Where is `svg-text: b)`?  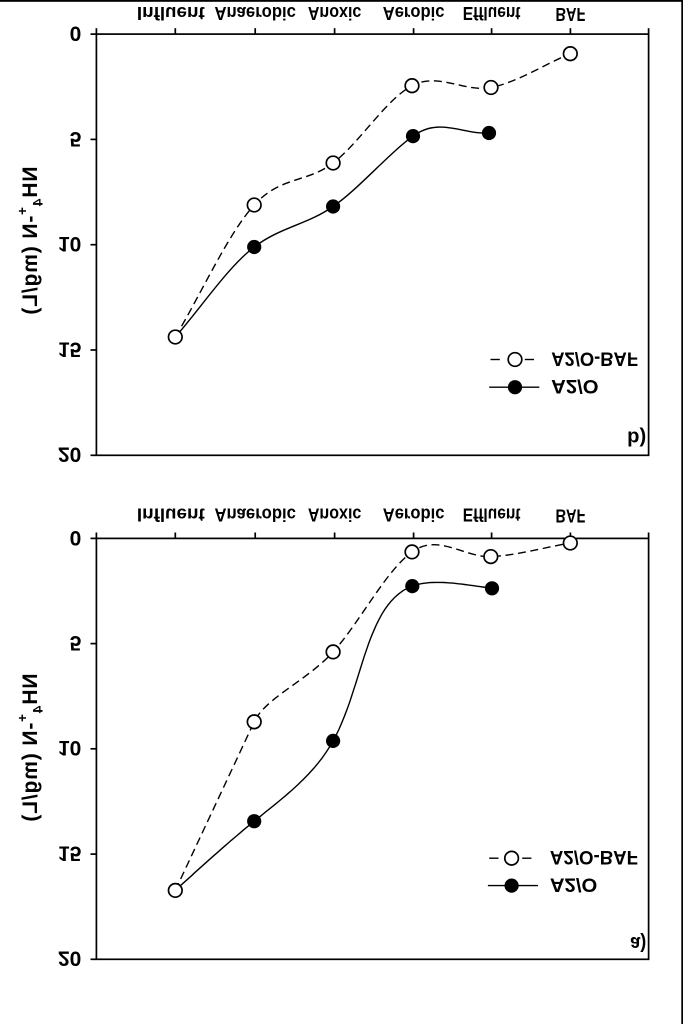 svg-text: b) is located at coordinates (636, 438).